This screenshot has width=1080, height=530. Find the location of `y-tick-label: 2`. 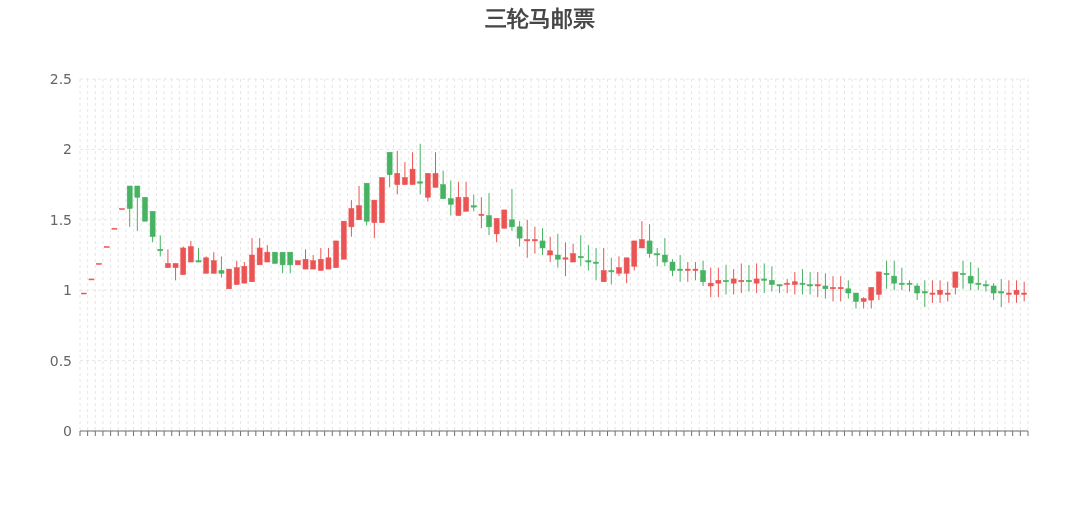

y-tick-label: 2 is located at coordinates (67, 149).